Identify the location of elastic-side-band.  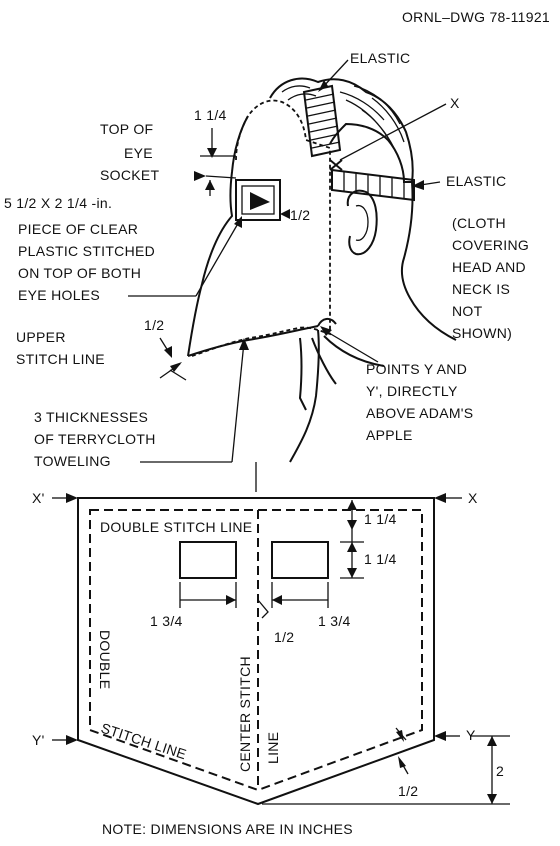
(373, 185).